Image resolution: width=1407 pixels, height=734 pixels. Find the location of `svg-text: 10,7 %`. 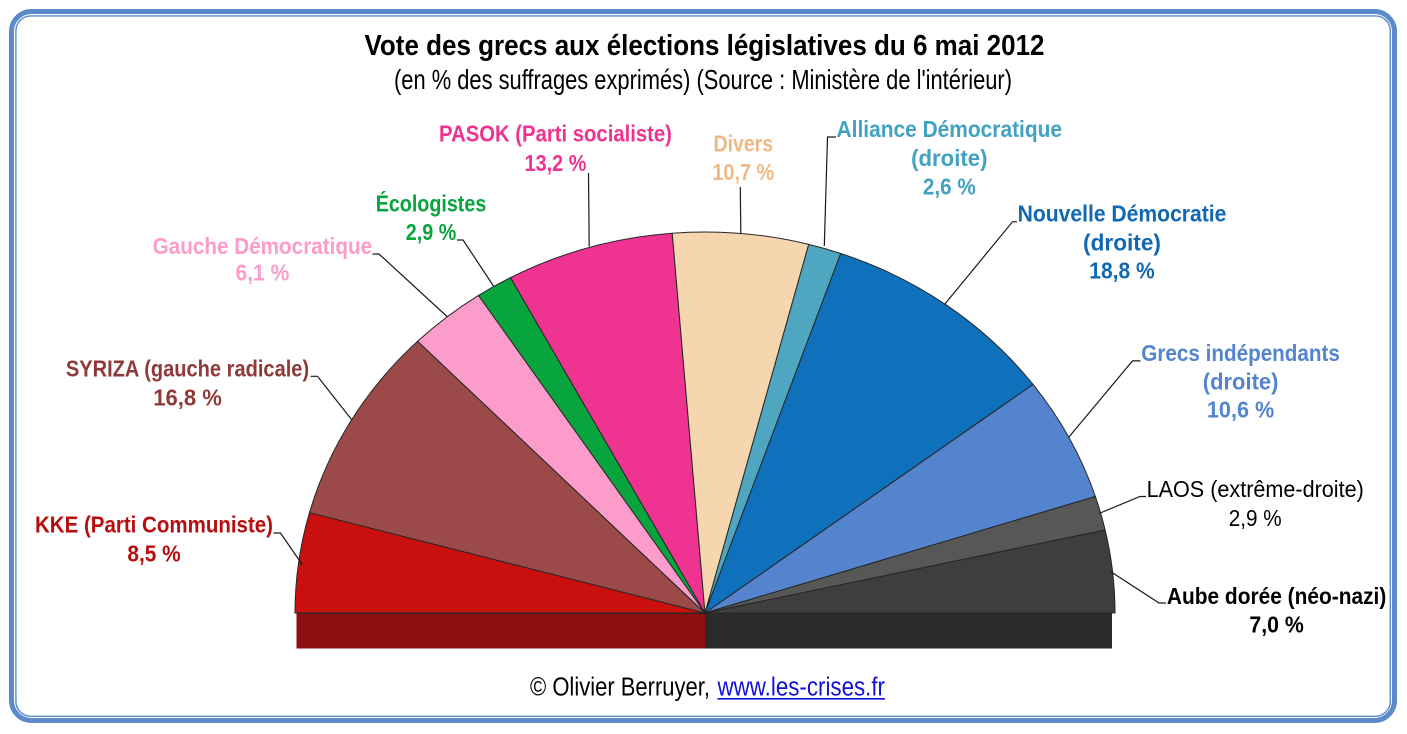

svg-text: 10,7 % is located at coordinates (743, 172).